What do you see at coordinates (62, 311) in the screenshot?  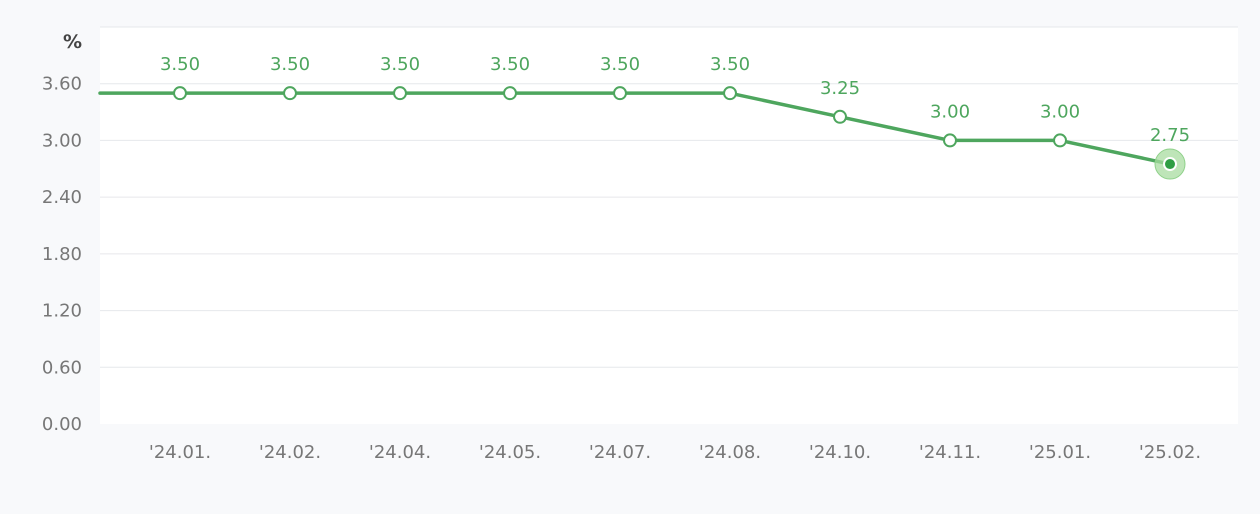 I see `y-tick-label: 1.20` at bounding box center [62, 311].